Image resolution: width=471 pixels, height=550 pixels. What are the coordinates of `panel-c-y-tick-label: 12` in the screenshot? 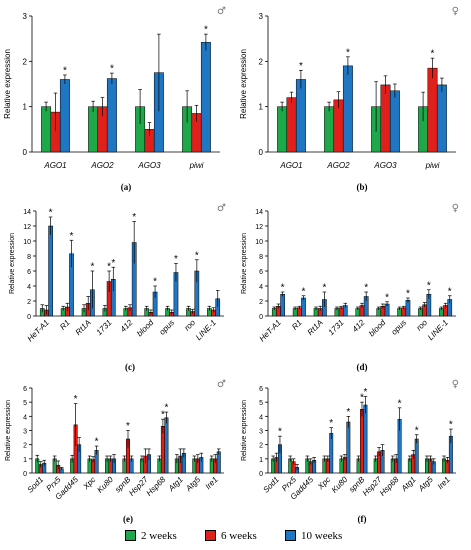 It's located at (27, 227).